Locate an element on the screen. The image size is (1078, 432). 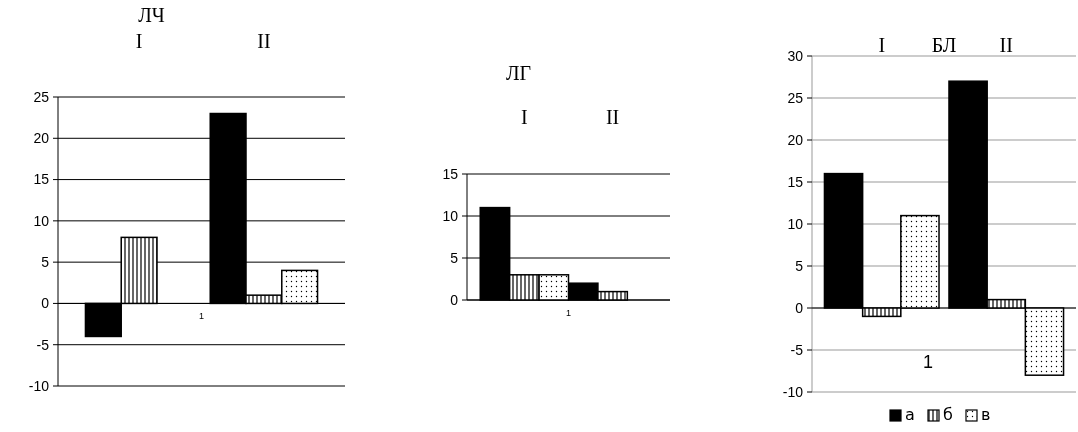
legend-label: б is located at coordinates (948, 414).